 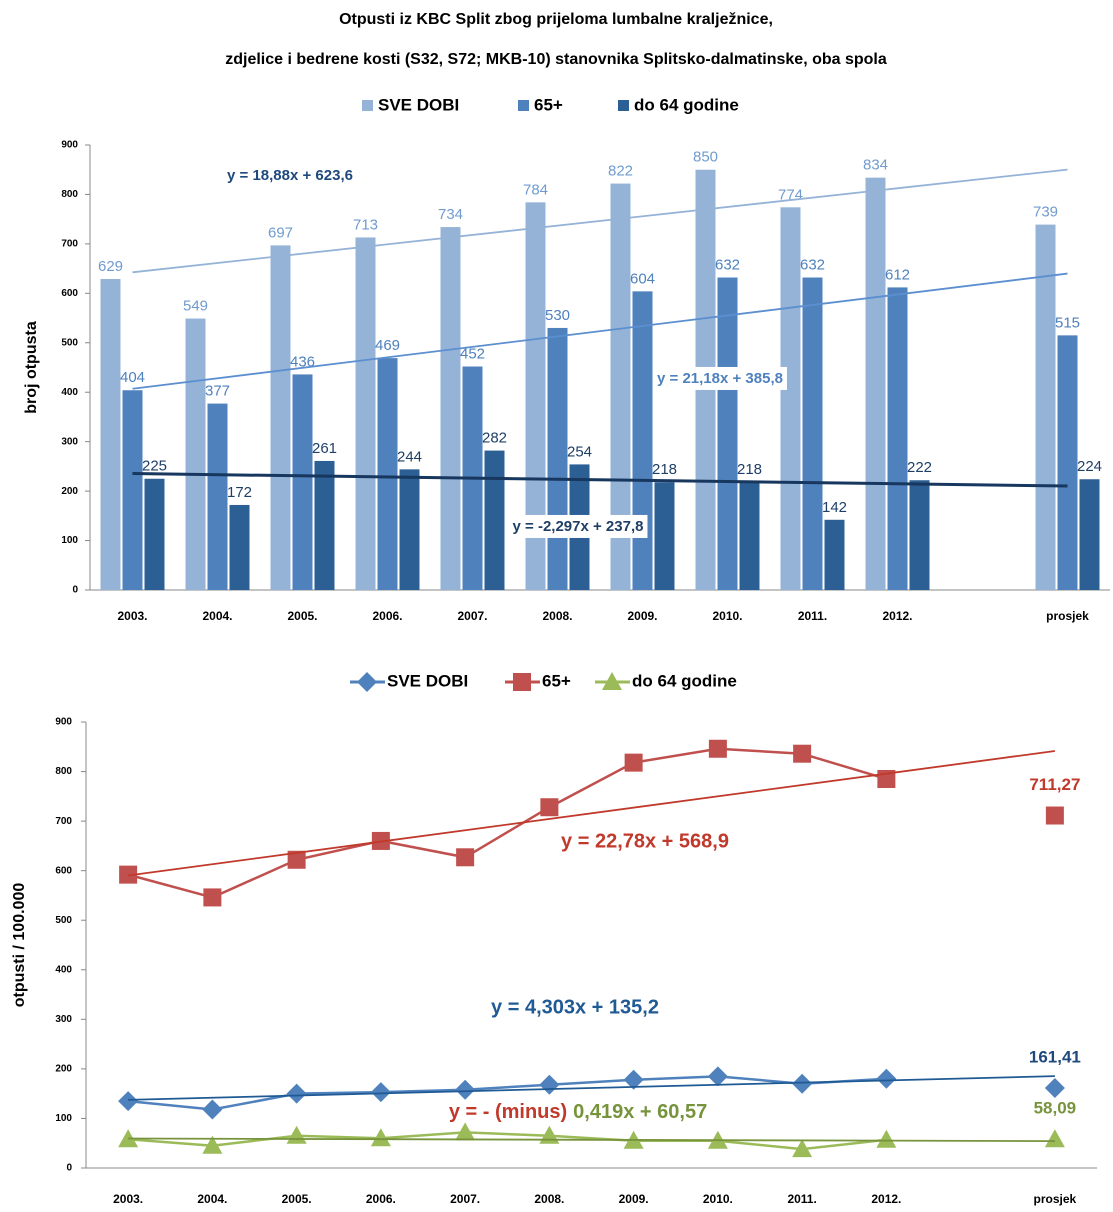 I want to click on value-label: 172, so click(x=239, y=492).